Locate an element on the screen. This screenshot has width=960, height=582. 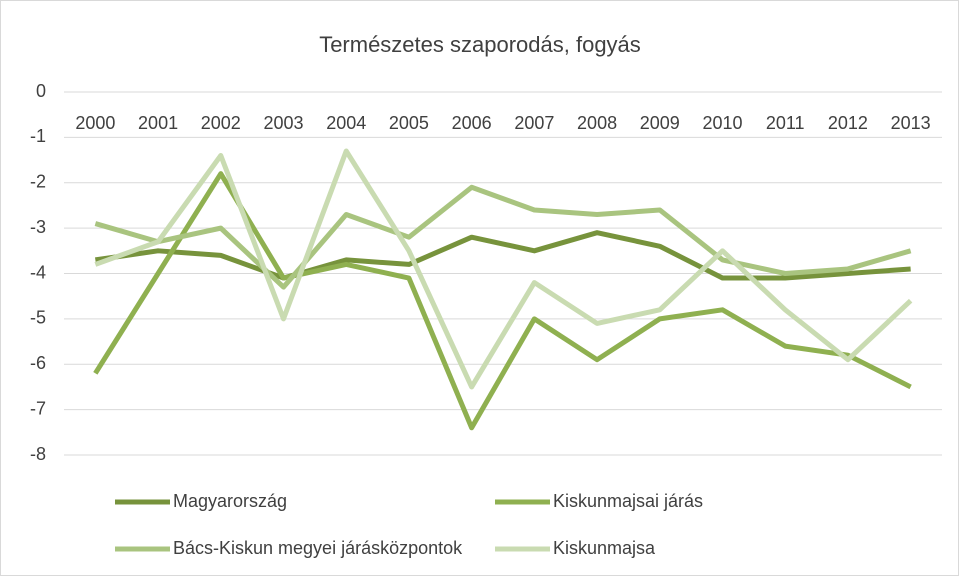
y-tick-label: -4 is located at coordinates (38, 272).